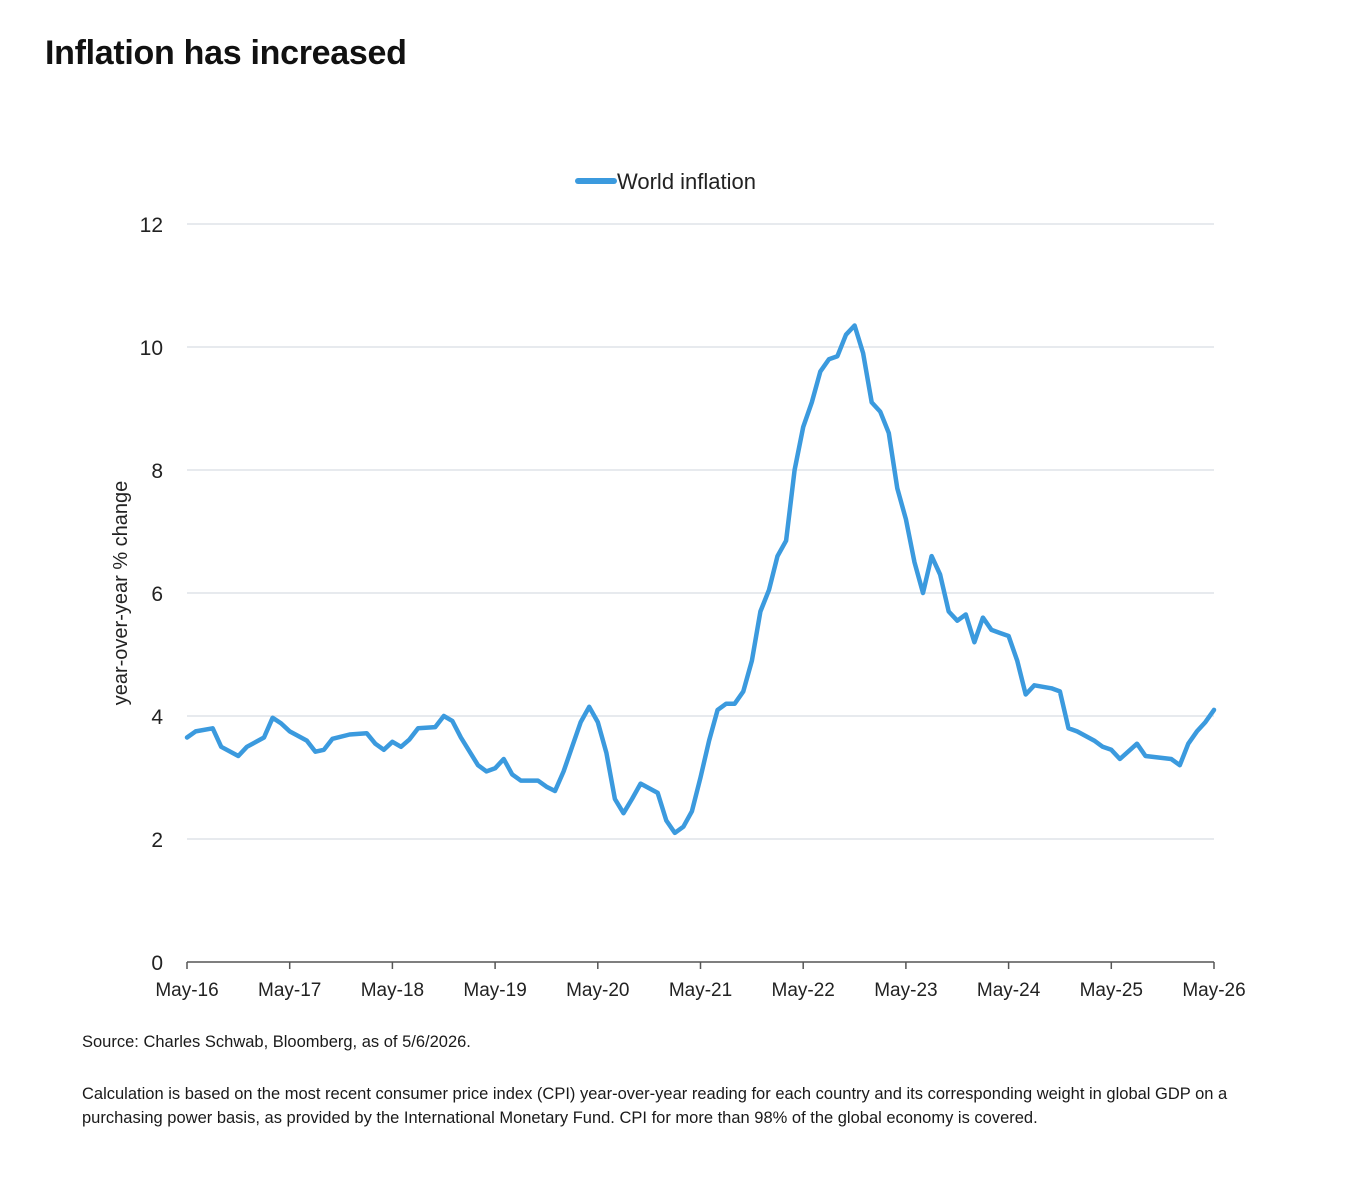  What do you see at coordinates (803, 990) in the screenshot?
I see `x-tick-label: May-22` at bounding box center [803, 990].